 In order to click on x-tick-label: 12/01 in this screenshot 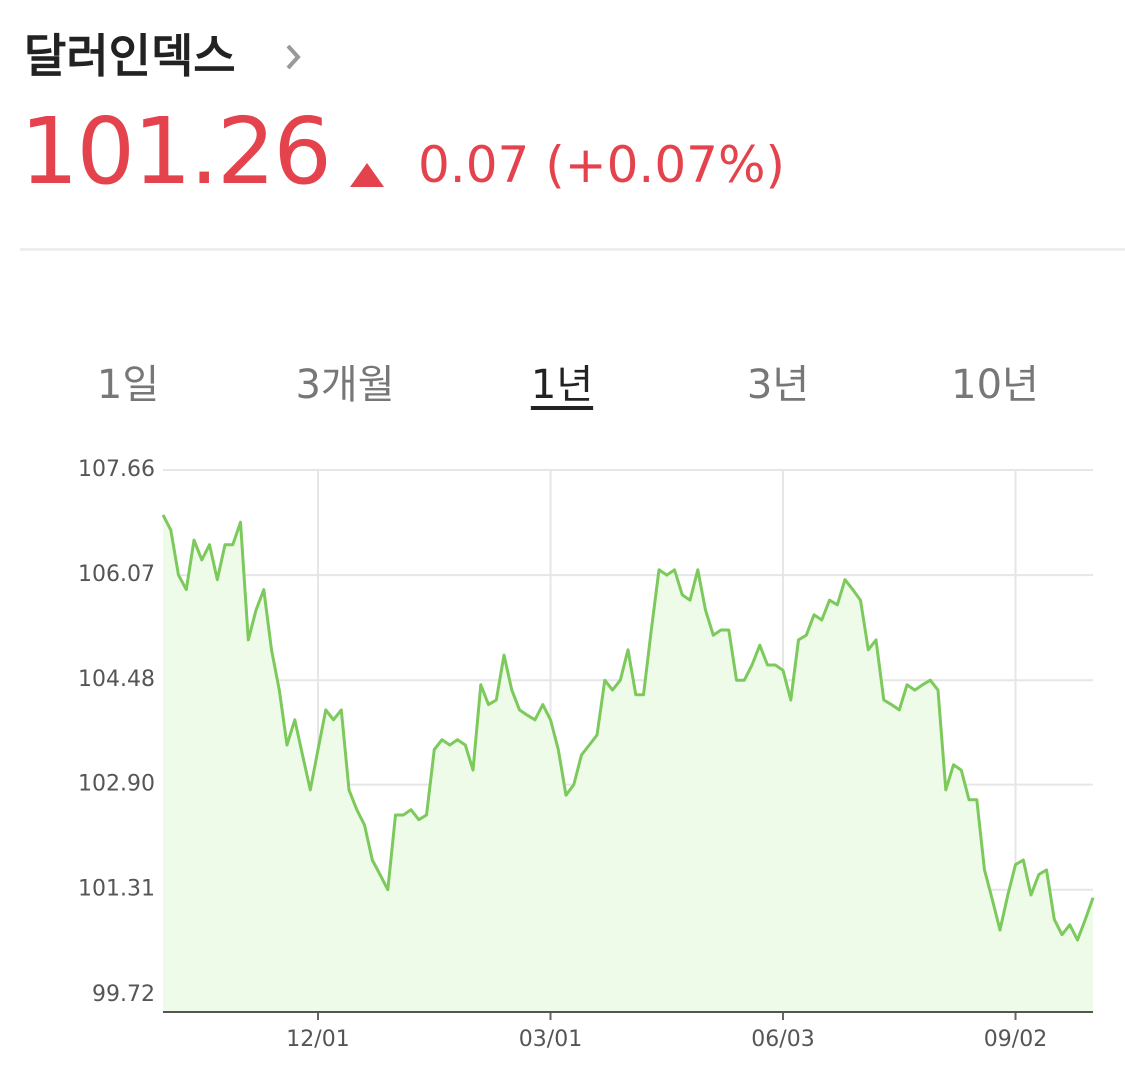, I will do `click(317, 1039)`.